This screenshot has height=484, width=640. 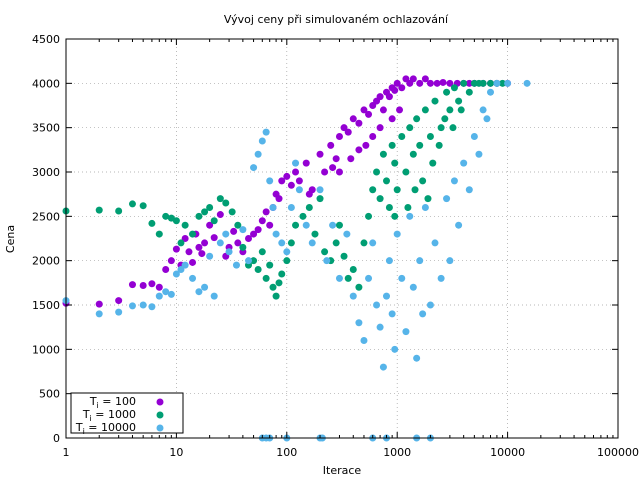 What do you see at coordinates (46, 349) in the screenshot?
I see `y-tick-label: 1000` at bounding box center [46, 349].